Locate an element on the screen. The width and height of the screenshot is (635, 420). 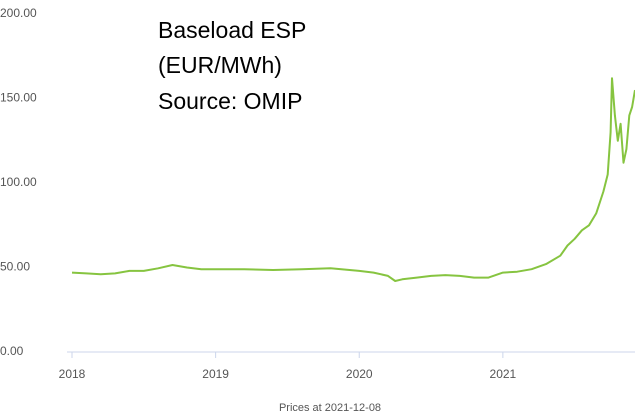
y-tick-label: 100.00 is located at coordinates (18, 182).